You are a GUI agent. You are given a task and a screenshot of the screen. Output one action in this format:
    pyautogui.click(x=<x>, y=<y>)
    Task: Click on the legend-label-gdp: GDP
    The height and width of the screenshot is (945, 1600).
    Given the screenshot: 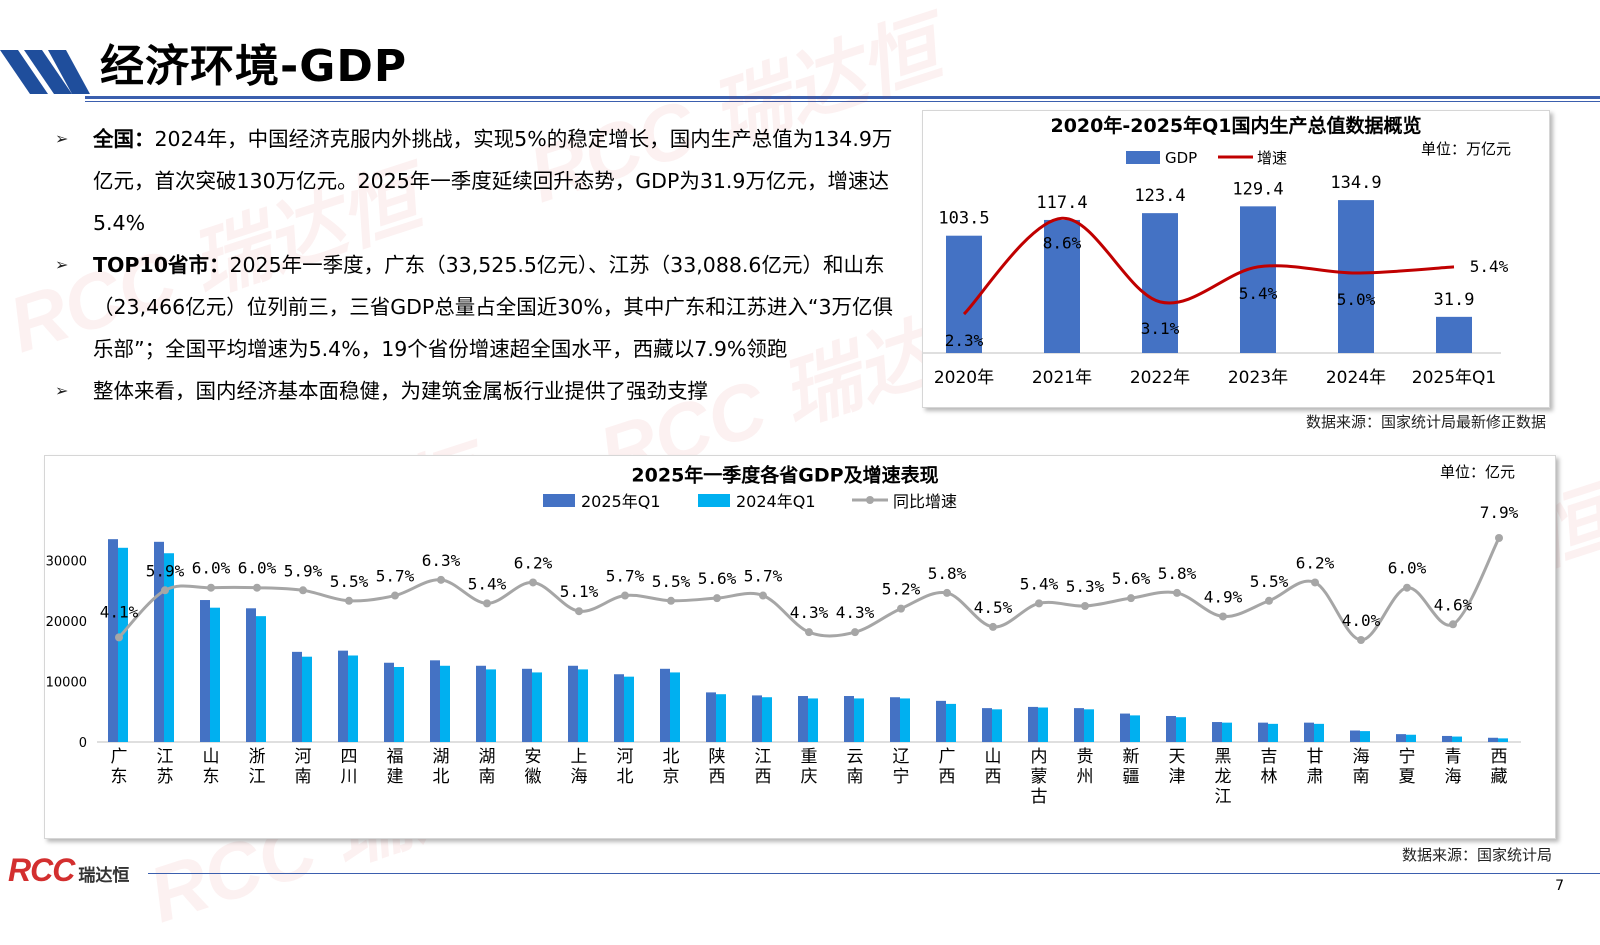 What is the action you would take?
    pyautogui.click(x=1181, y=158)
    